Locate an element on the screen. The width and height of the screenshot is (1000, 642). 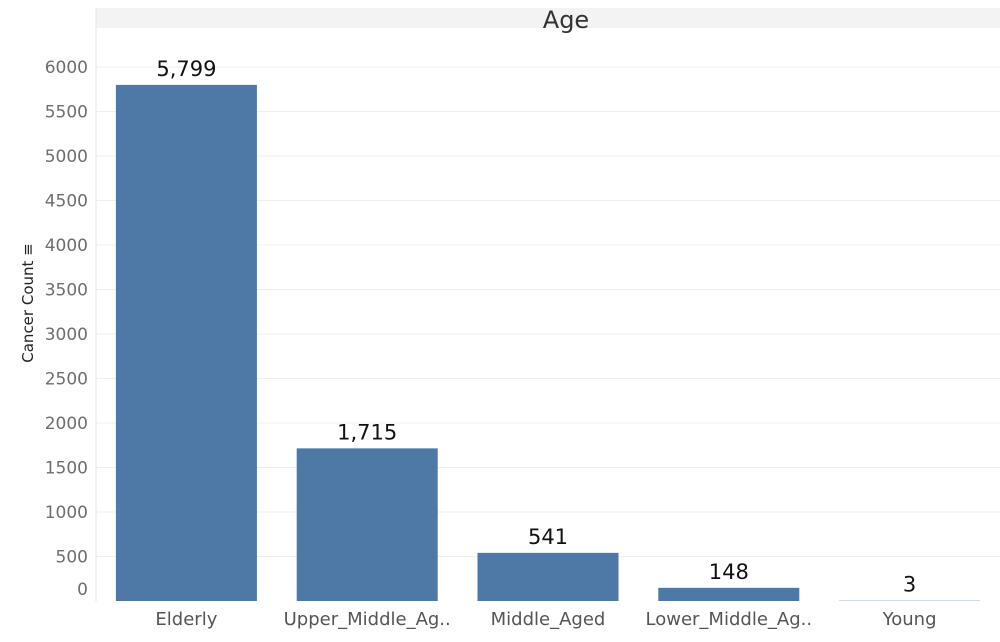
bar-data-label: 1,715 is located at coordinates (367, 432).